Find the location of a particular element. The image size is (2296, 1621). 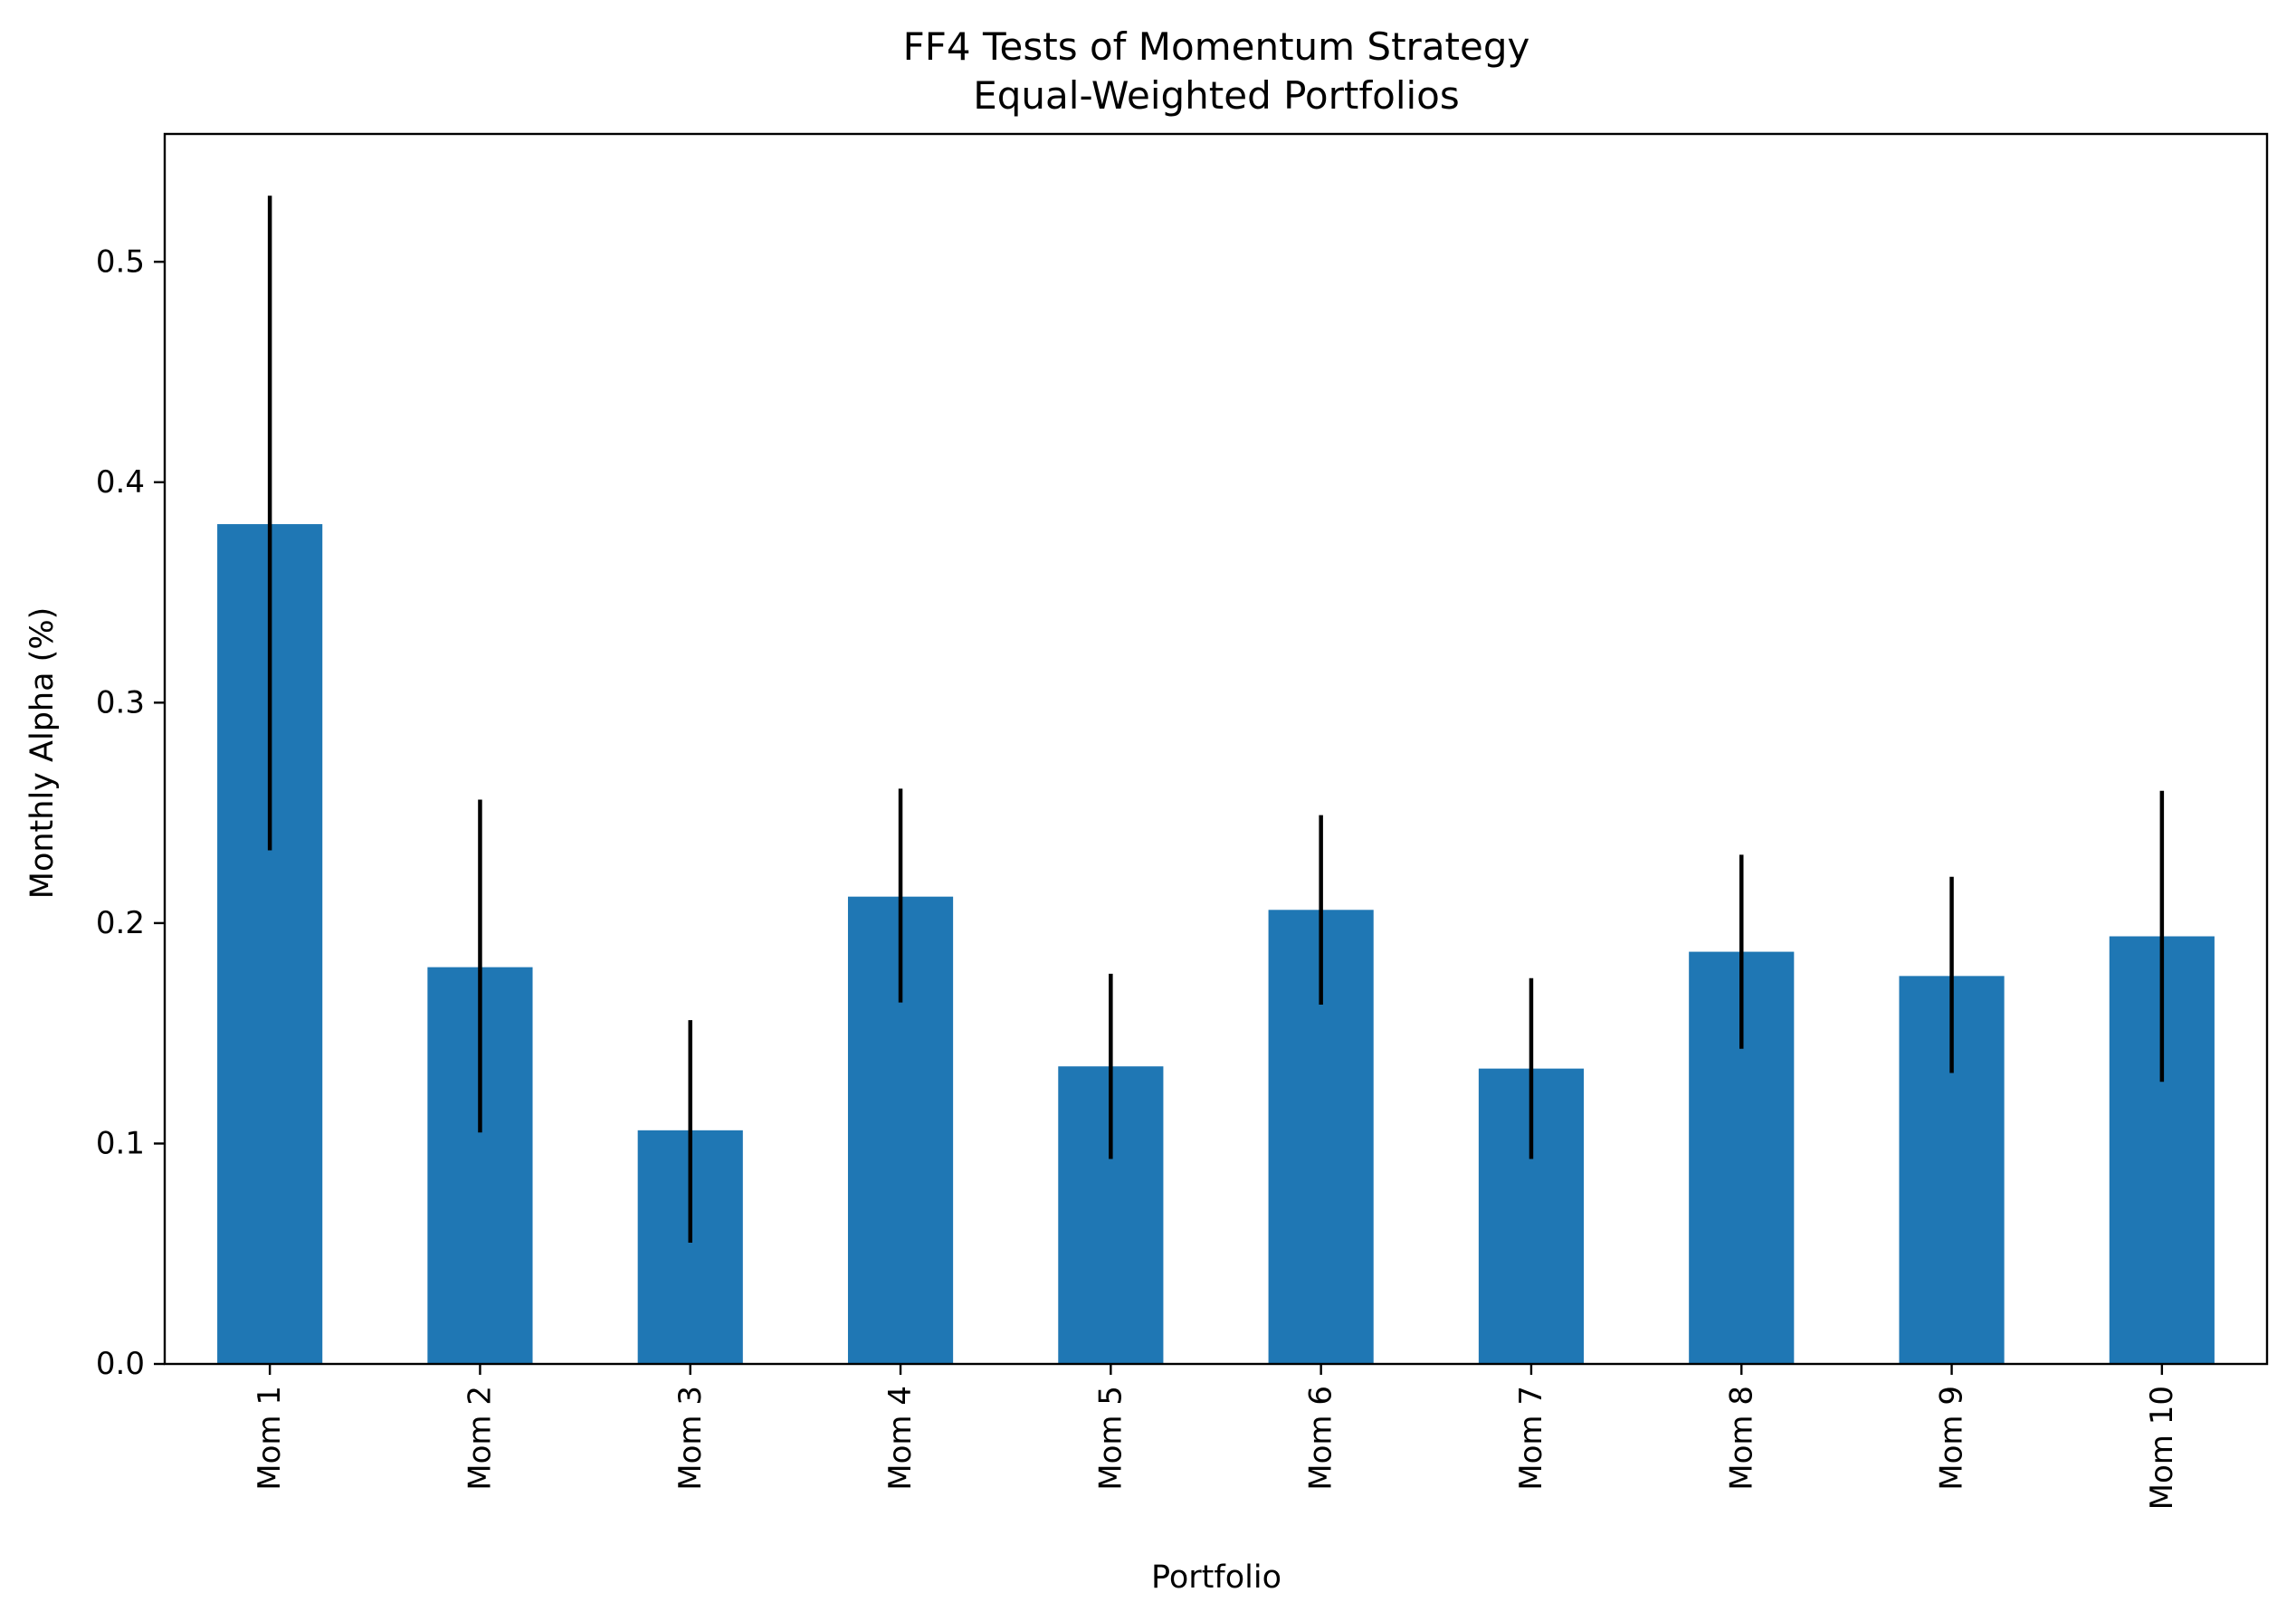

y-tick-label: 0.3 is located at coordinates (121, 702).